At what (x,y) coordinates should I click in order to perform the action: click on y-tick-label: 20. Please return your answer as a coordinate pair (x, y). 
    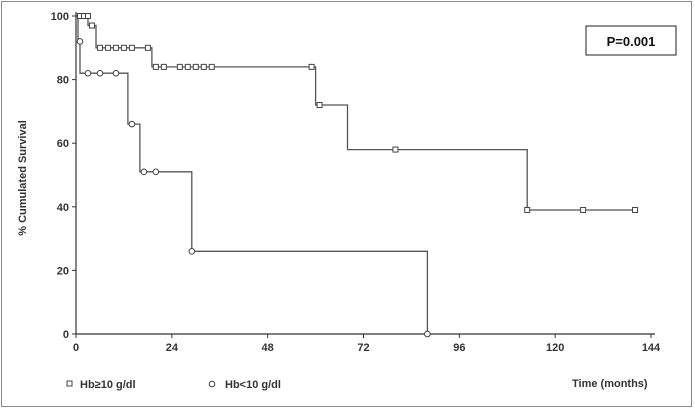
    Looking at the image, I should click on (63, 271).